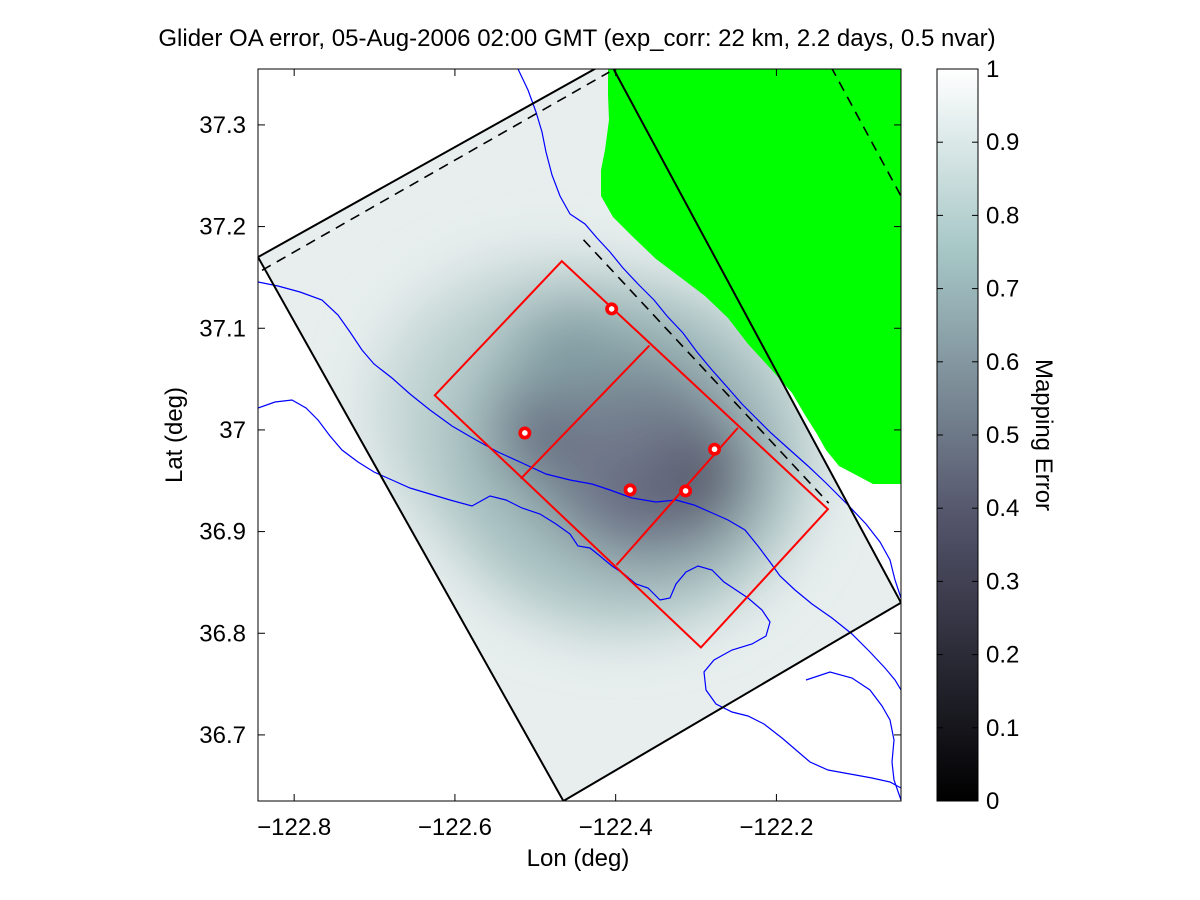 The height and width of the screenshot is (900, 1200). What do you see at coordinates (222, 633) in the screenshot?
I see `y-tick-label: 36.8` at bounding box center [222, 633].